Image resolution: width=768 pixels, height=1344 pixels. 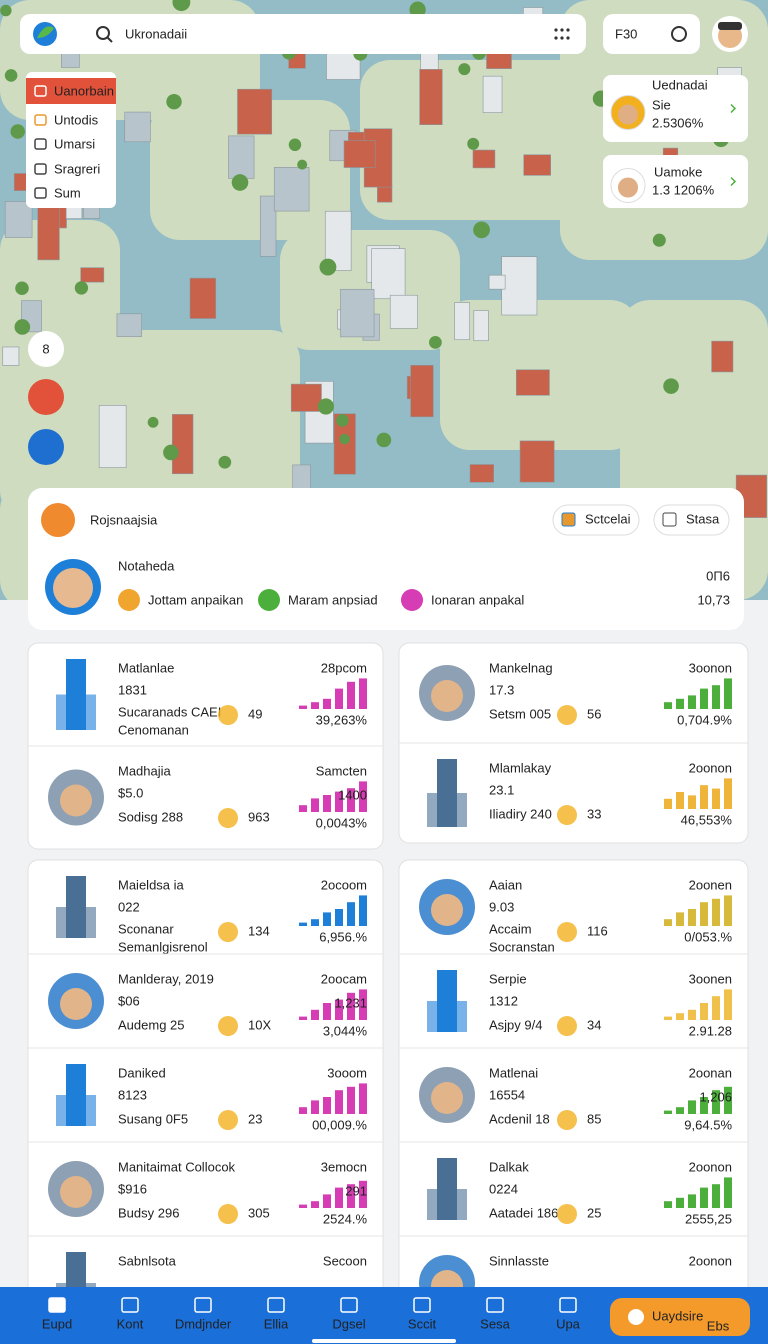 I want to click on search-bar, so click(x=303, y=34).